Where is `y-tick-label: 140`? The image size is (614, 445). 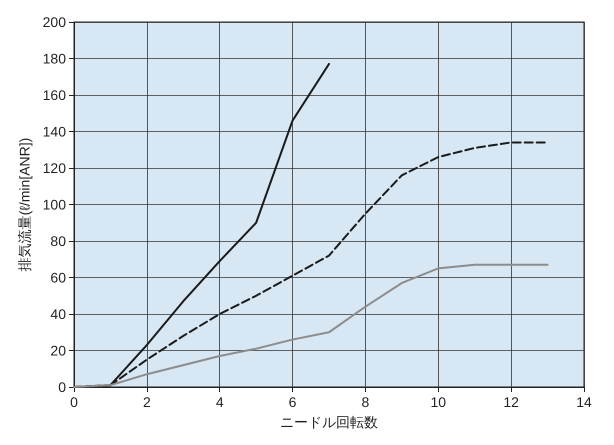 y-tick-label: 140 is located at coordinates (54, 132).